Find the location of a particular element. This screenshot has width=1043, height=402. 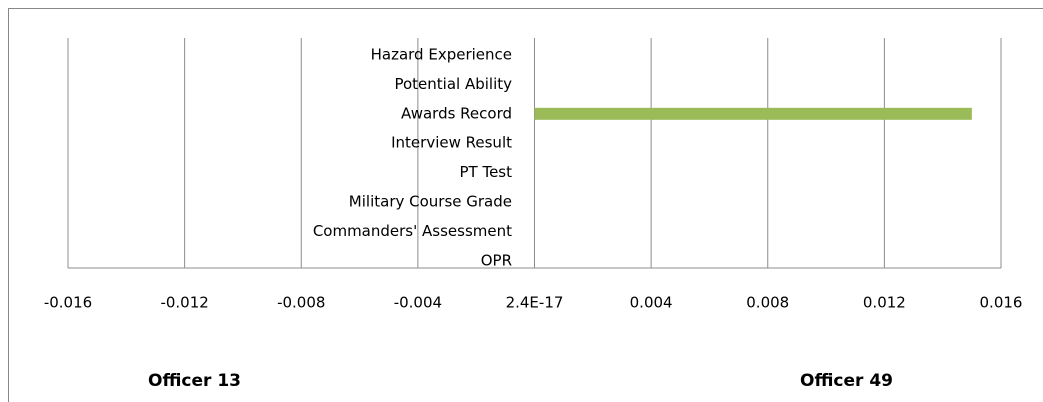

annotation: Officer 49 is located at coordinates (846, 381).